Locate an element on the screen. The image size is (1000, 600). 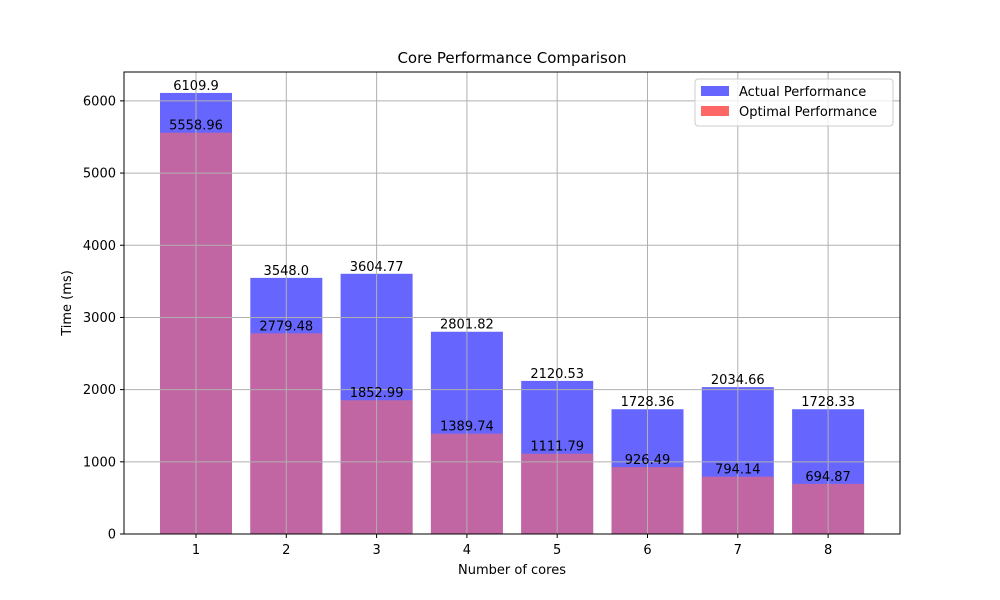
x-tick-label: 2 is located at coordinates (286, 550).